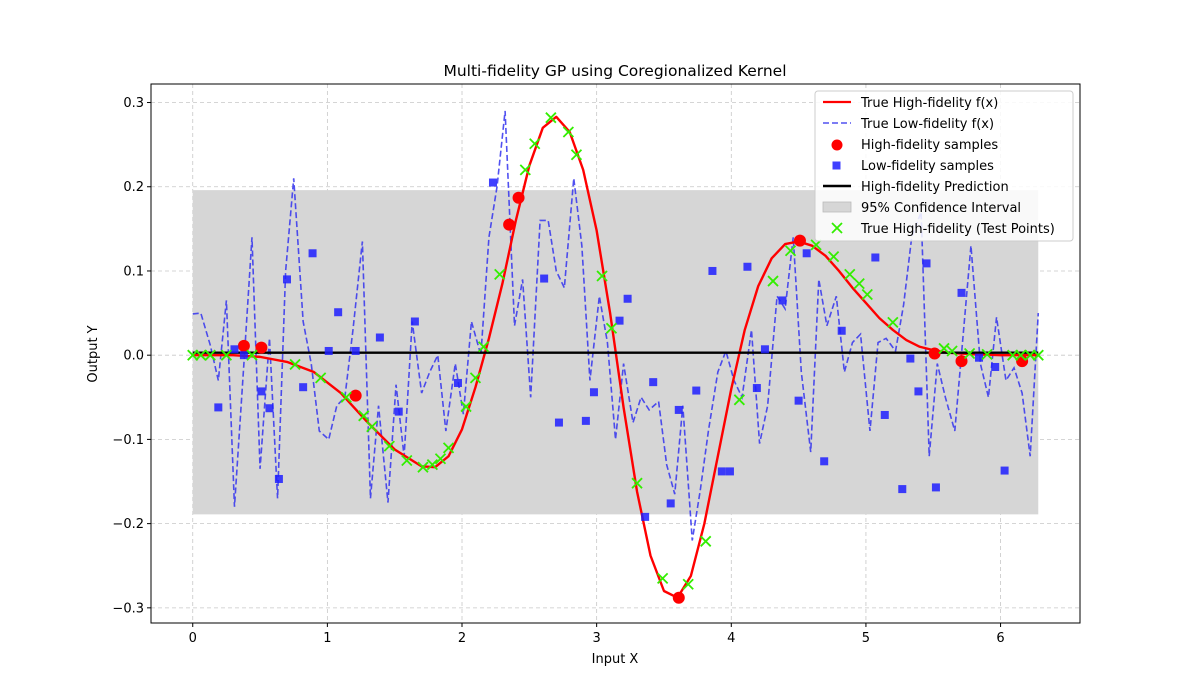 This screenshot has height=700, width=1200. I want to click on x-tick-label: 2, so click(462, 638).